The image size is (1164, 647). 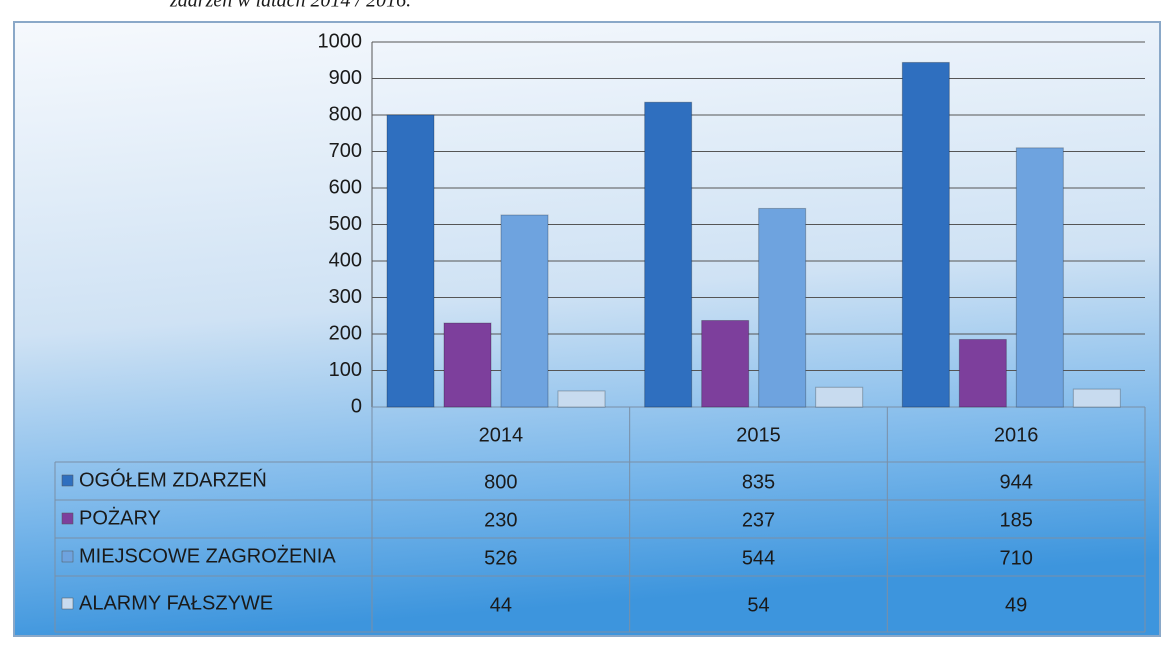 What do you see at coordinates (356, 406) in the screenshot?
I see `y-tick-label: 0` at bounding box center [356, 406].